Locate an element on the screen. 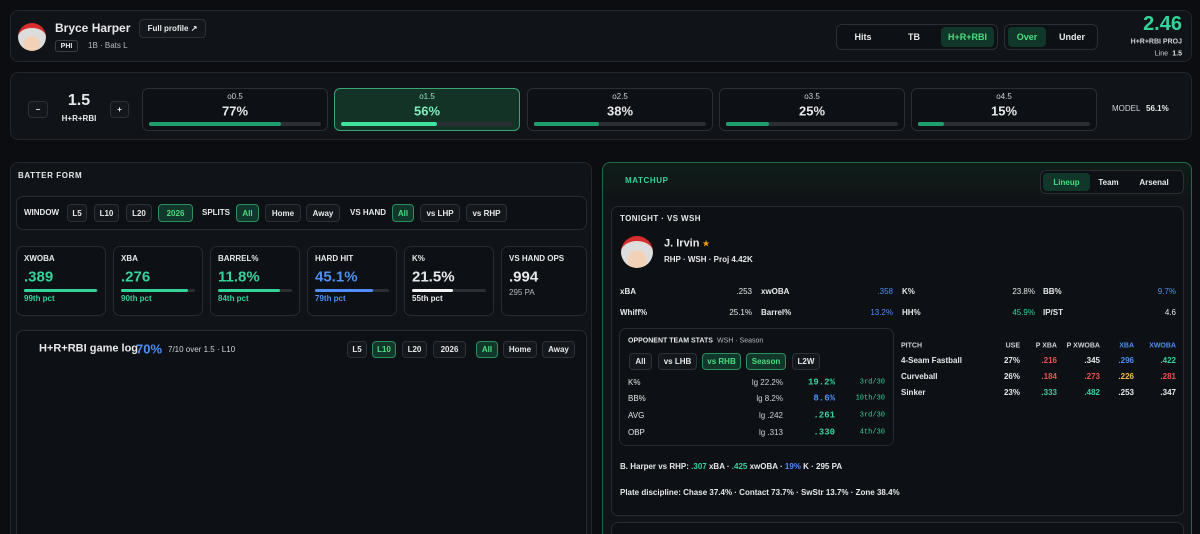 The image size is (1200, 534). matchup-context: TONIGHT · VS WSH is located at coordinates (660, 218).